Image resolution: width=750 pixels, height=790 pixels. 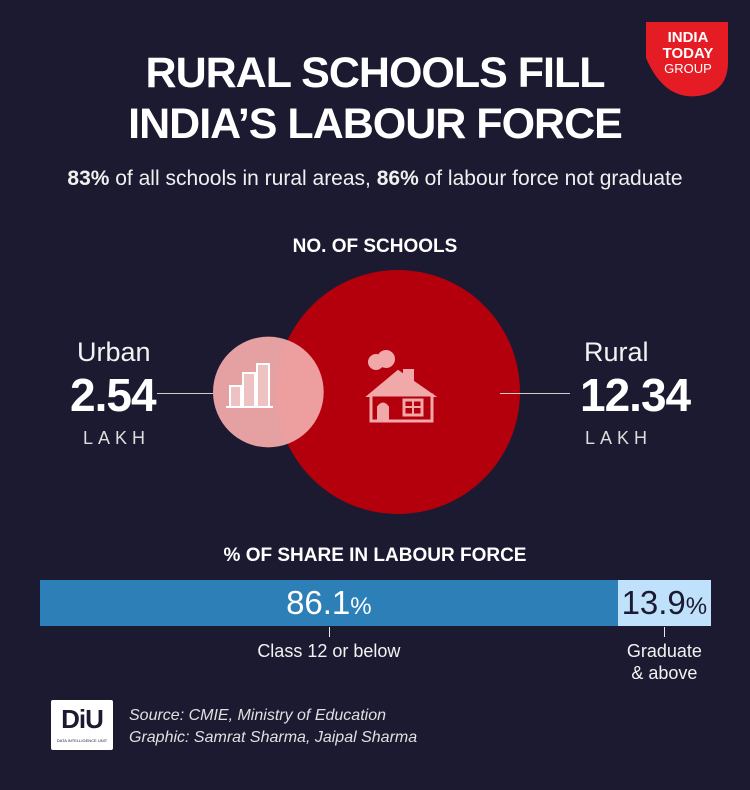 I want to click on category-label-class12: Class 12 or below, so click(x=329, y=651).